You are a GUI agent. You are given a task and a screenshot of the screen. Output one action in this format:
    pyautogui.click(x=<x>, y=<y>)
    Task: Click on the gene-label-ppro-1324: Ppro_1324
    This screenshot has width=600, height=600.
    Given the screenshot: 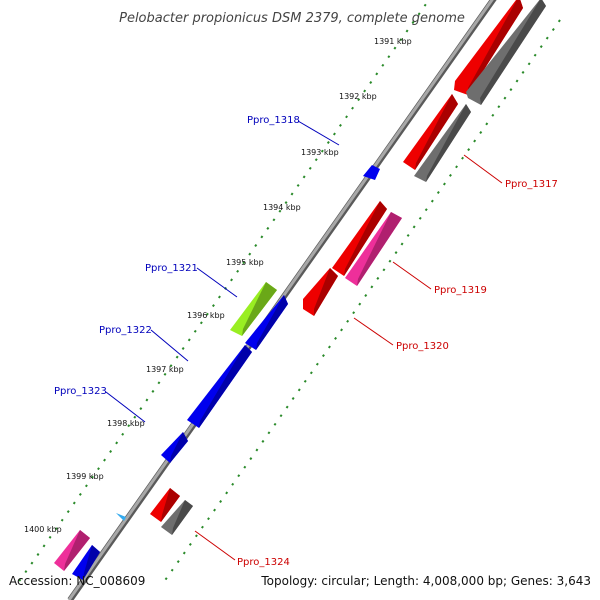 What is the action you would take?
    pyautogui.click(x=263, y=562)
    